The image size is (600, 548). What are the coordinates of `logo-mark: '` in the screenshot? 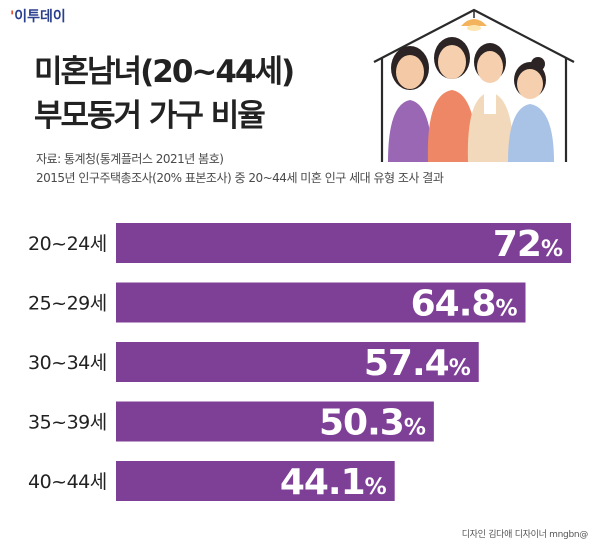 It's located at (12, 17).